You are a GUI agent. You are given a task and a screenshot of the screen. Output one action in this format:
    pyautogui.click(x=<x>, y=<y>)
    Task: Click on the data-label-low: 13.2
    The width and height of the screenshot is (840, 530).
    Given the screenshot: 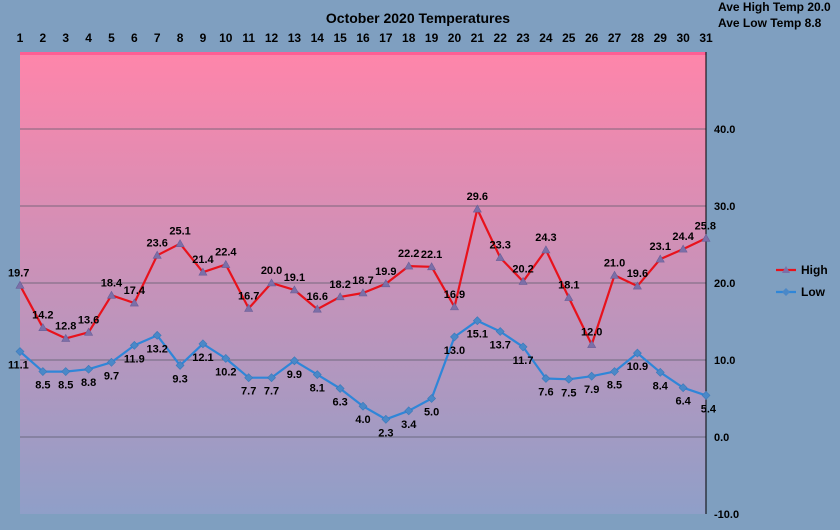 What is the action you would take?
    pyautogui.click(x=156, y=349)
    